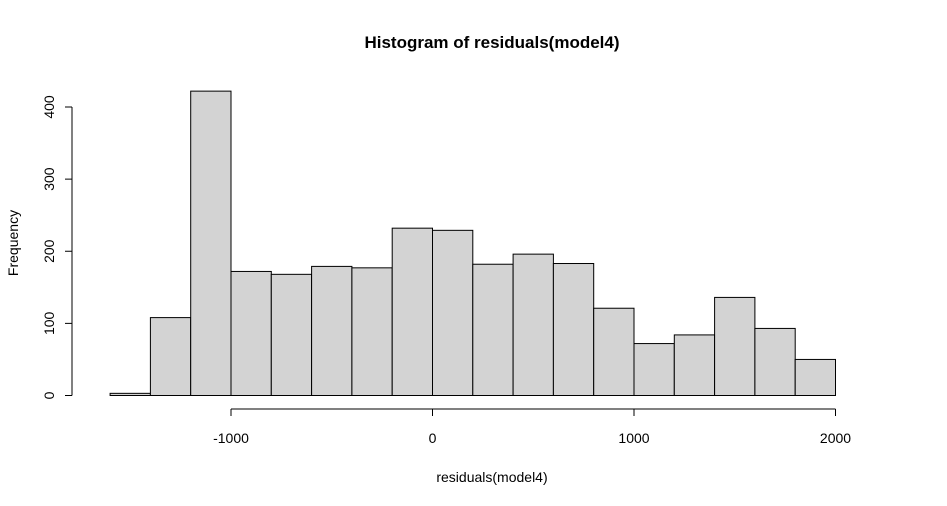  Describe the element at coordinates (13, 243) in the screenshot. I see `y-axis-label: Frequency` at that location.